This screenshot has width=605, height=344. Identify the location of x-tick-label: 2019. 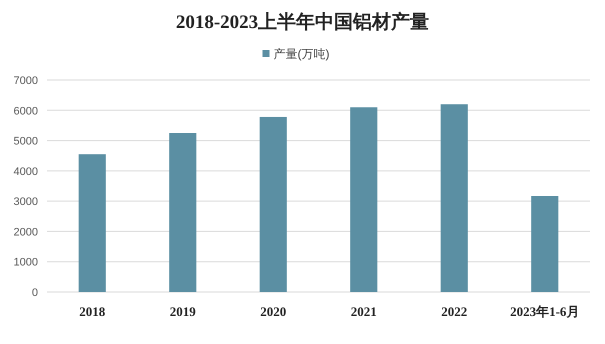
(183, 311).